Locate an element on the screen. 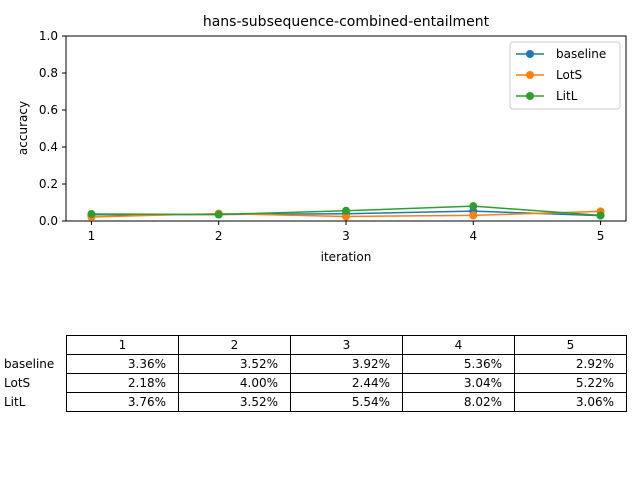 The height and width of the screenshot is (480, 640). table-column-header: 5 is located at coordinates (570, 345).